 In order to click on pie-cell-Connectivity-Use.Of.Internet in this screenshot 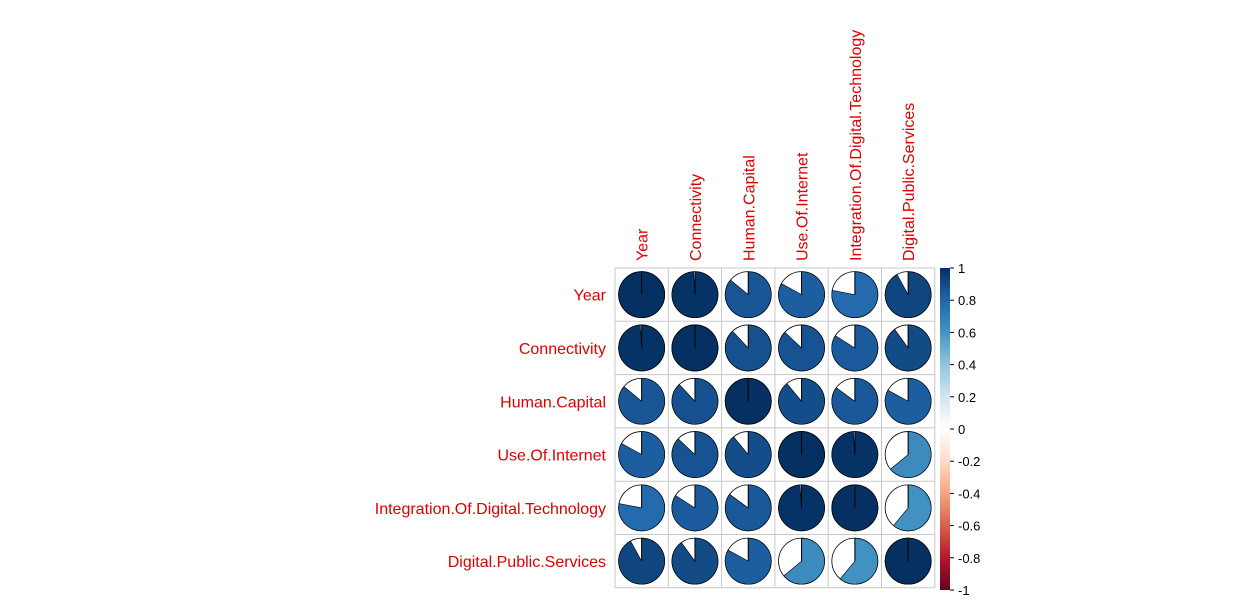, I will do `click(801, 348)`.